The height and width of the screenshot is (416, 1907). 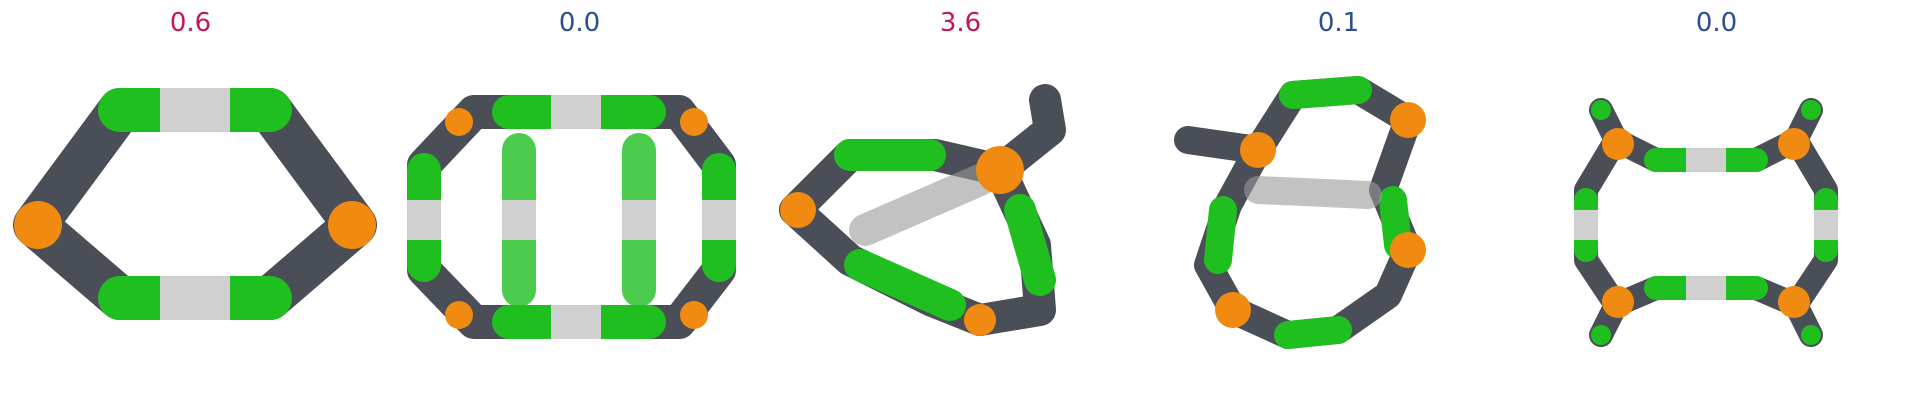 What do you see at coordinates (1300, 212) in the screenshot?
I see `tilted-cage-molecule-icon` at bounding box center [1300, 212].